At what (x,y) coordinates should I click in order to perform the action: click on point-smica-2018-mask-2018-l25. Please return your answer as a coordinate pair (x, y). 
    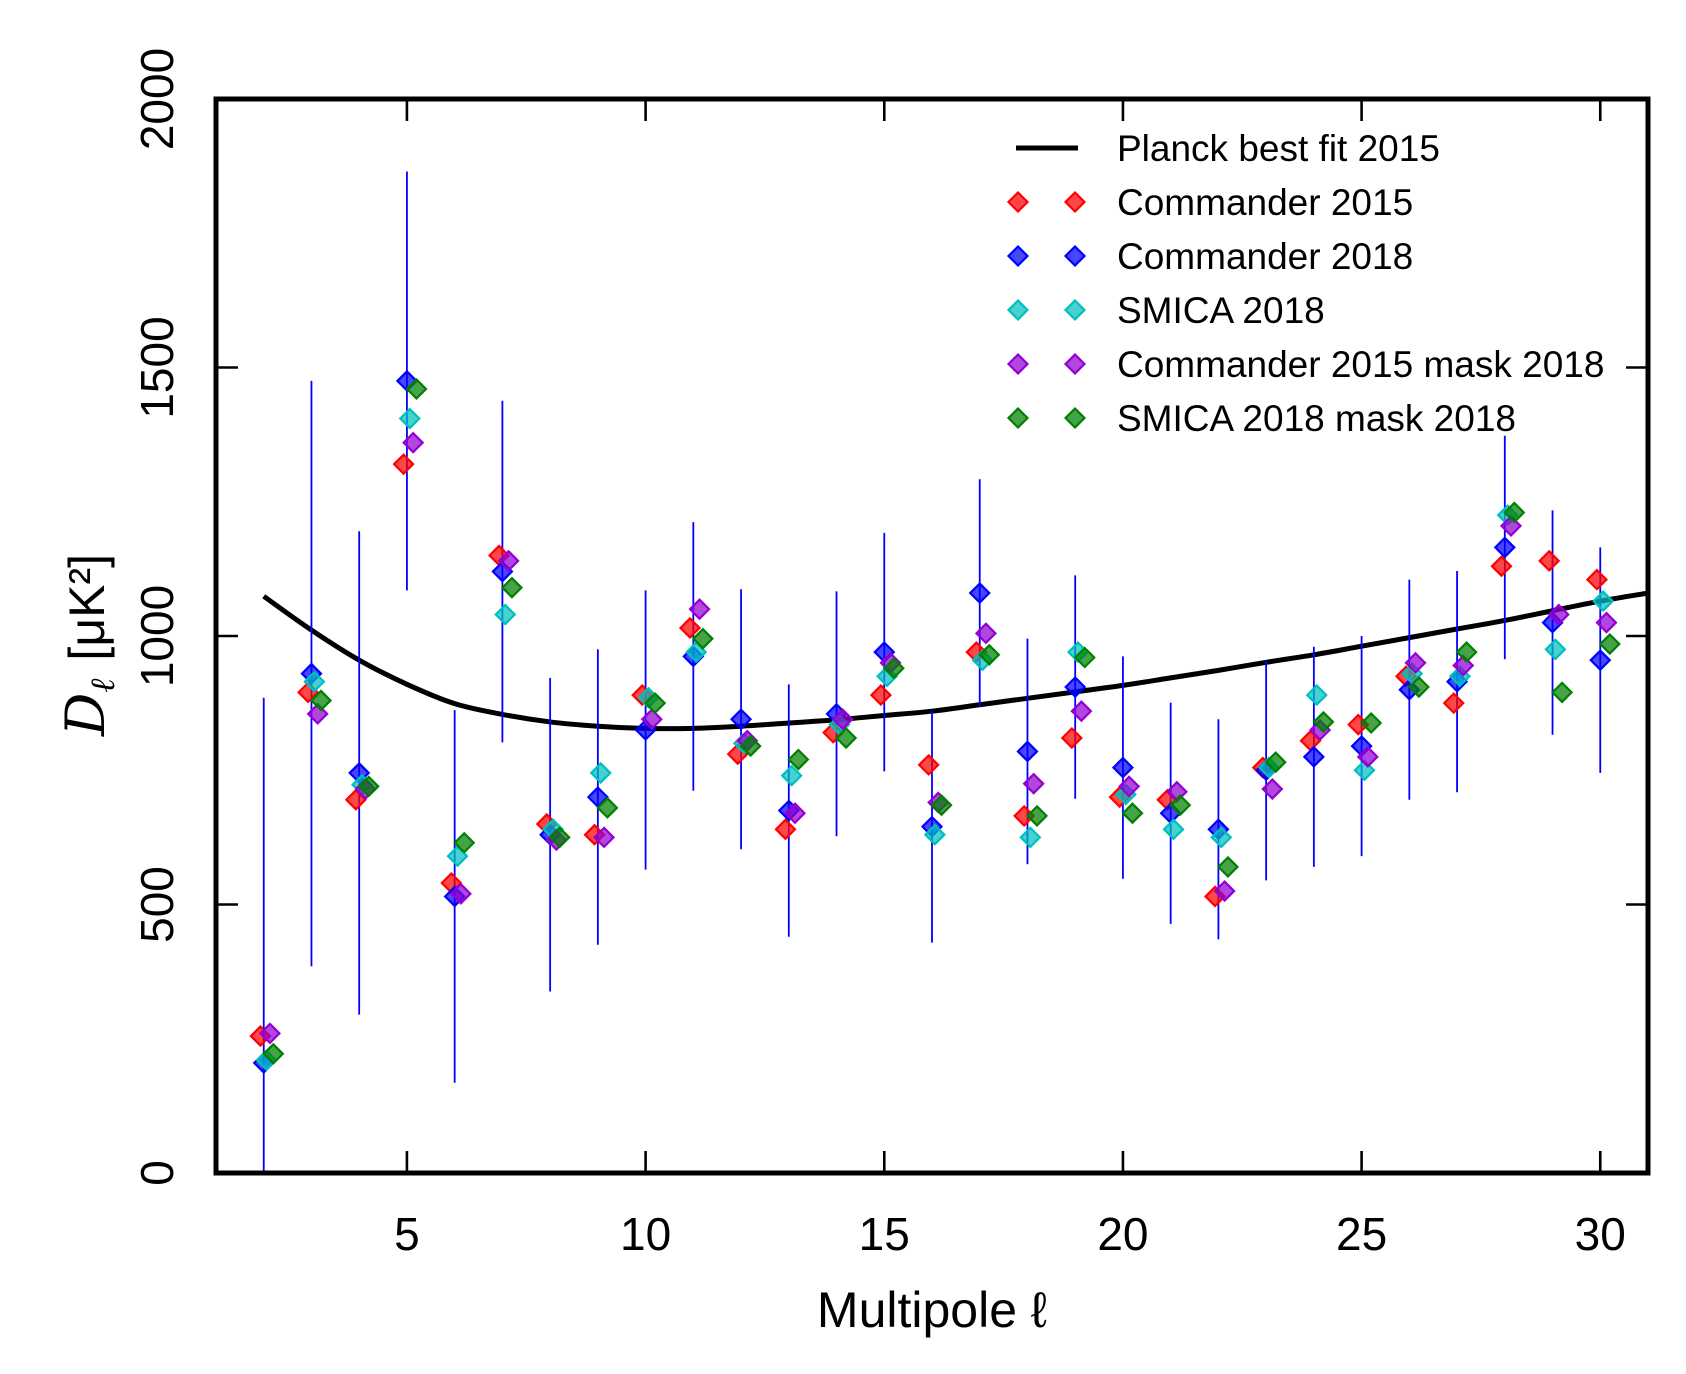
    Looking at the image, I should click on (1371, 723).